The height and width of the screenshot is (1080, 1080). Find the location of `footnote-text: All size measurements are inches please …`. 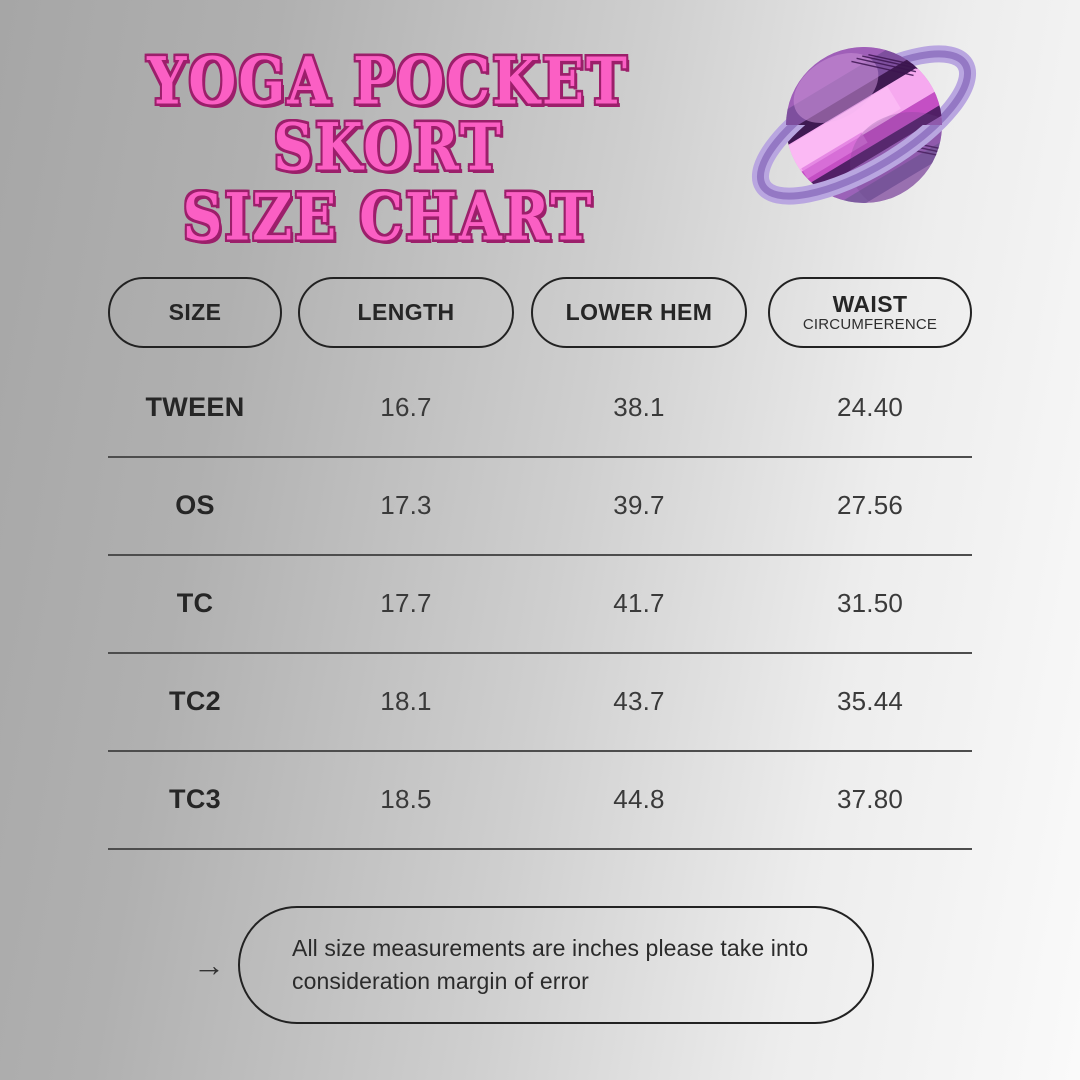

footnote-text: All size measurements are inches please … is located at coordinates (550, 964).